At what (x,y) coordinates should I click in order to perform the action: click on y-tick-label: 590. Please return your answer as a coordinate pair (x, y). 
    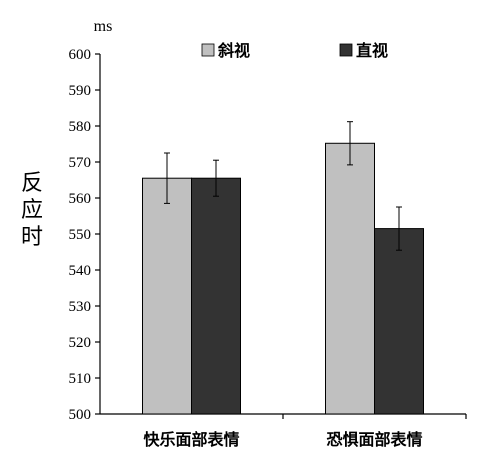
    Looking at the image, I should click on (80, 91).